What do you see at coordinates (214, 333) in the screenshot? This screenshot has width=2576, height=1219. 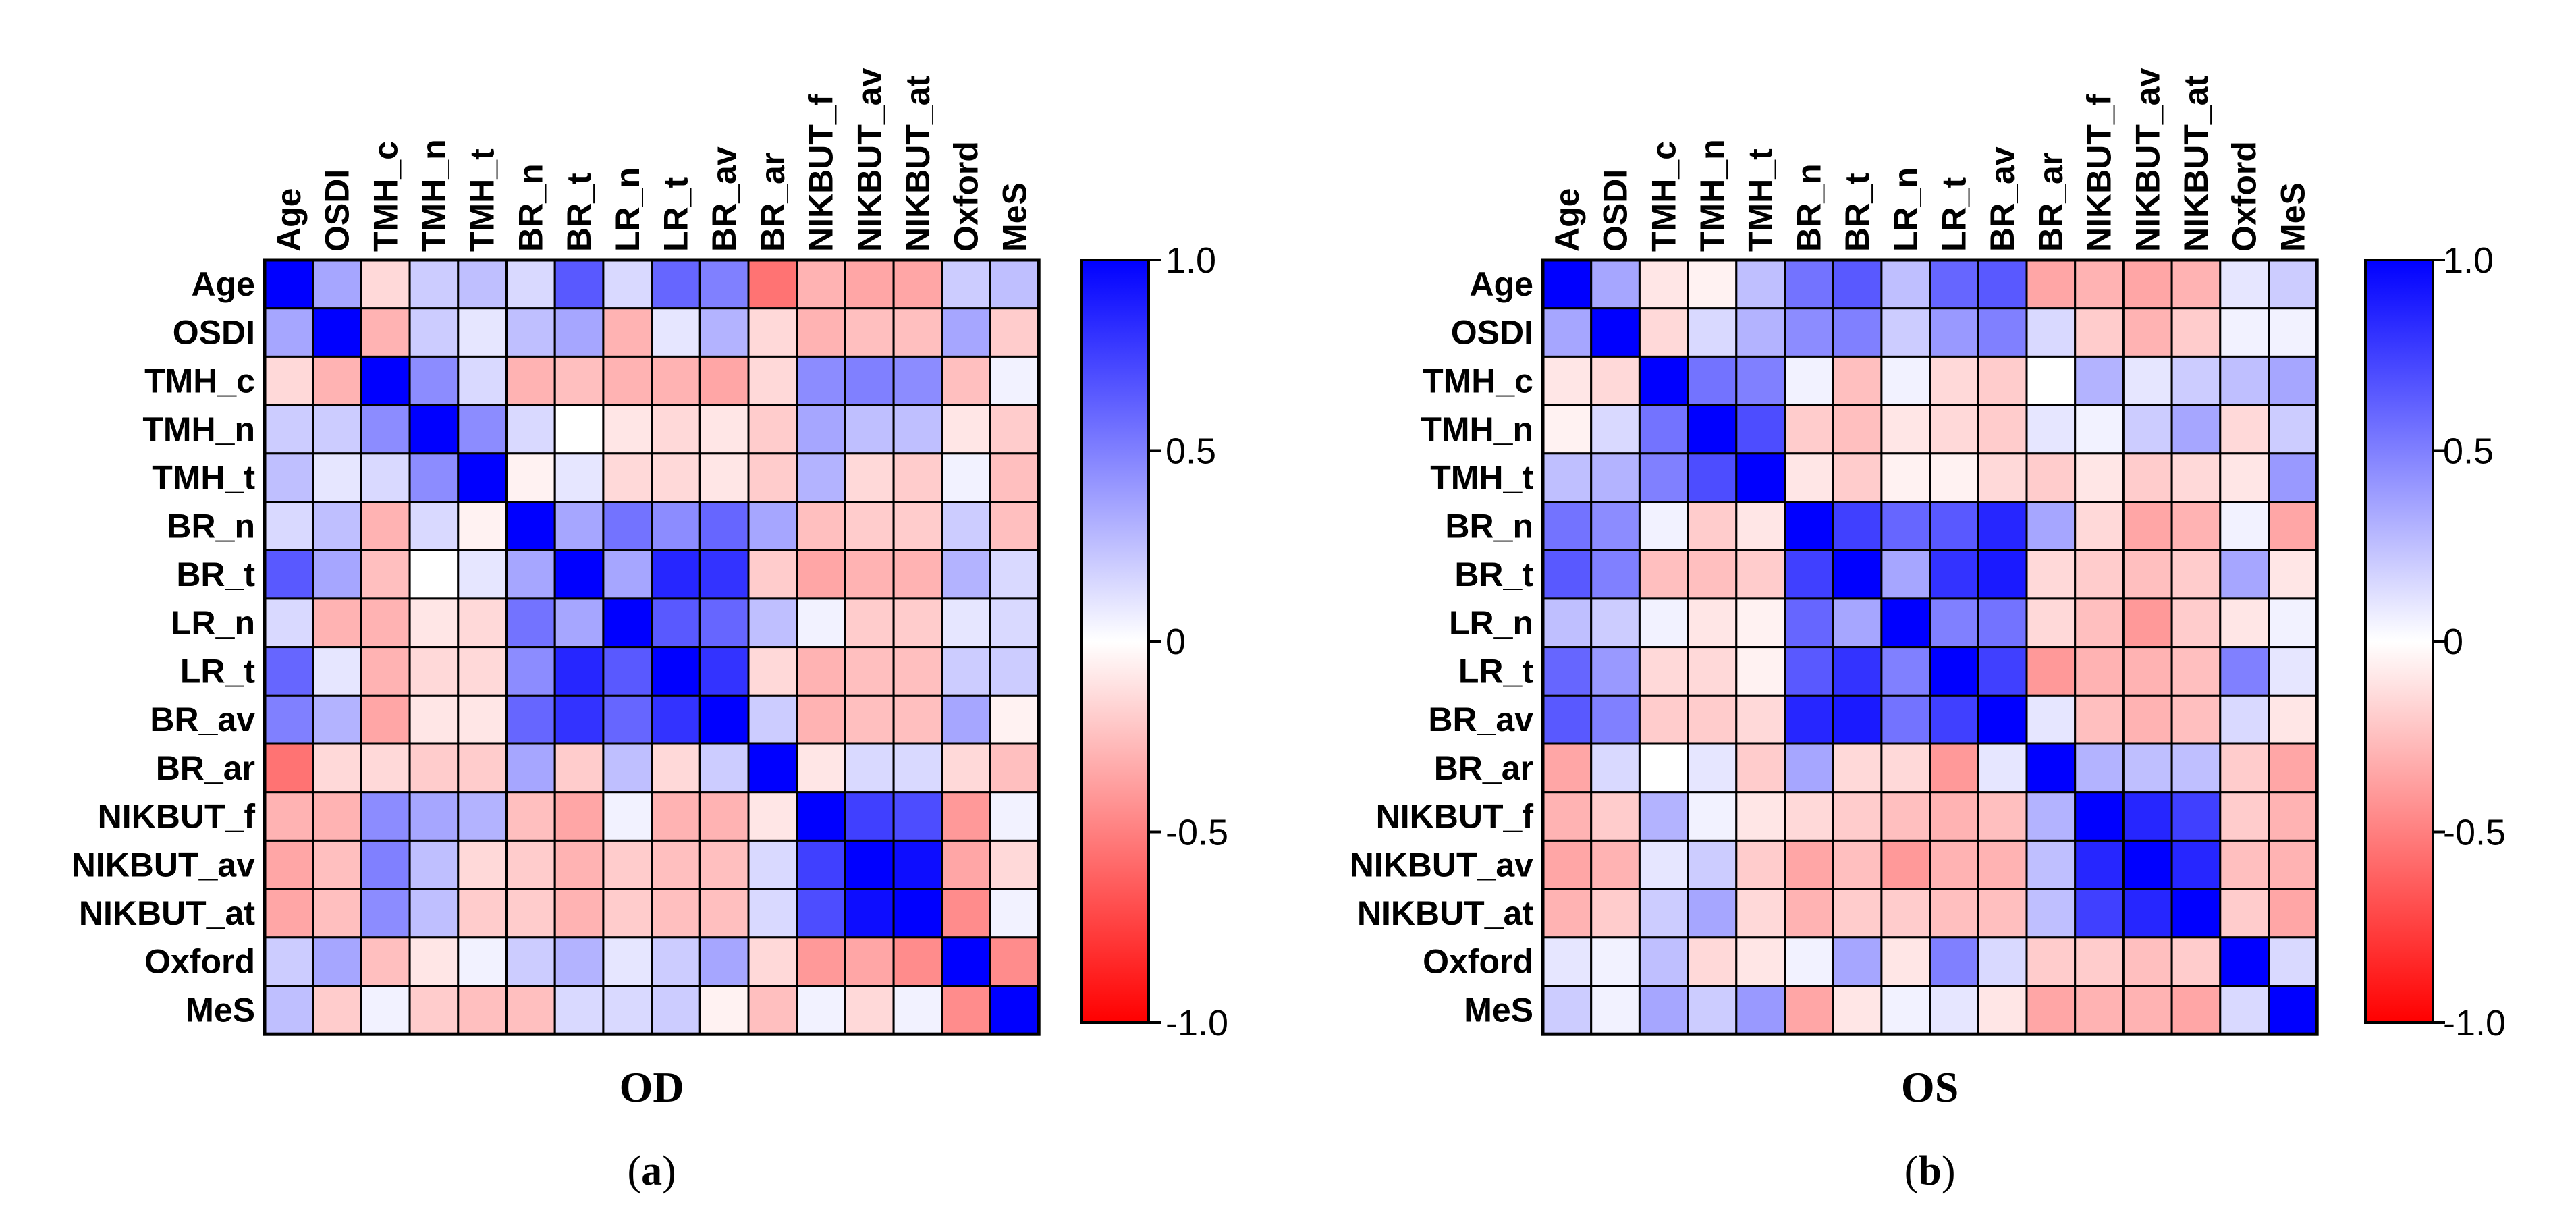 I see `row-label: OSDI` at bounding box center [214, 333].